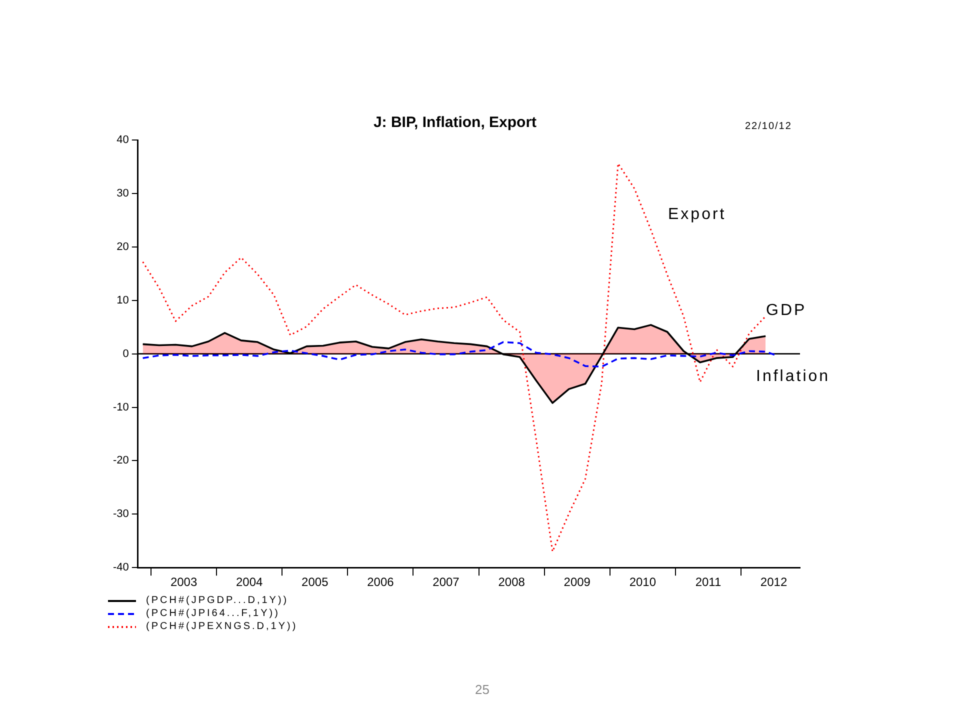 Image resolution: width=958 pixels, height=722 pixels. What do you see at coordinates (768, 126) in the screenshot?
I see `text: 22/10/12` at bounding box center [768, 126].